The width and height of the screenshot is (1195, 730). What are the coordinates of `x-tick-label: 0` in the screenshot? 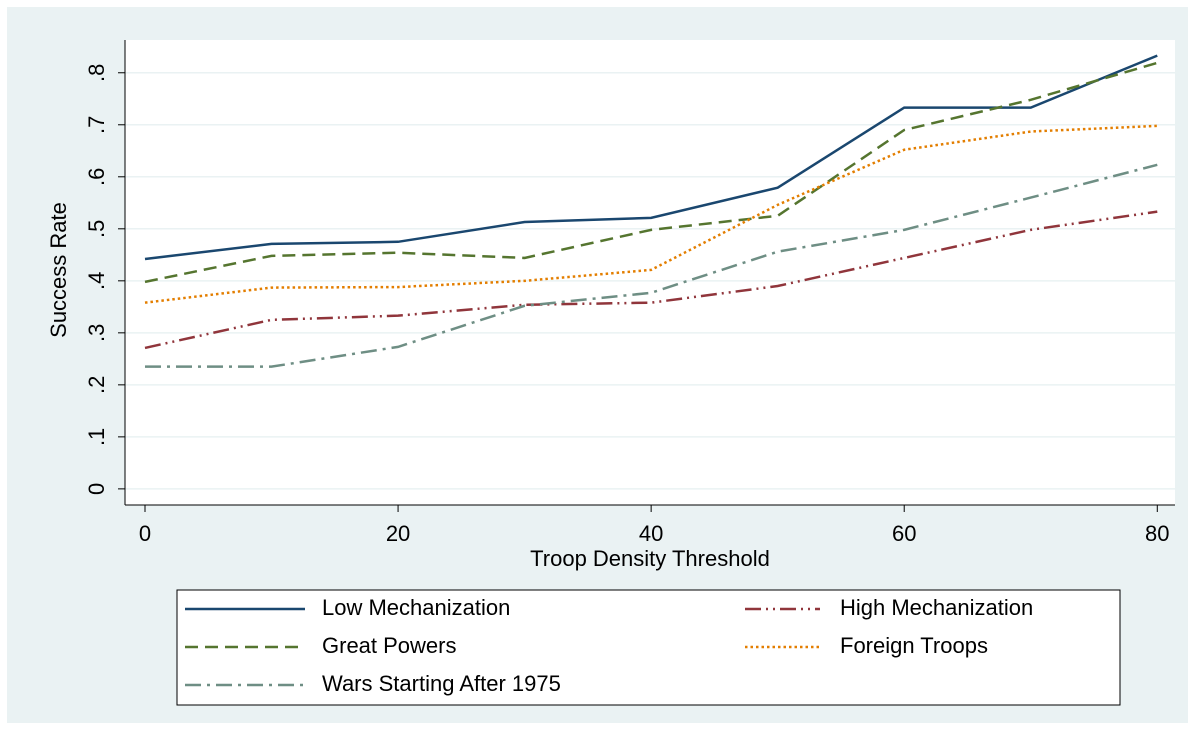 It's located at (145, 533).